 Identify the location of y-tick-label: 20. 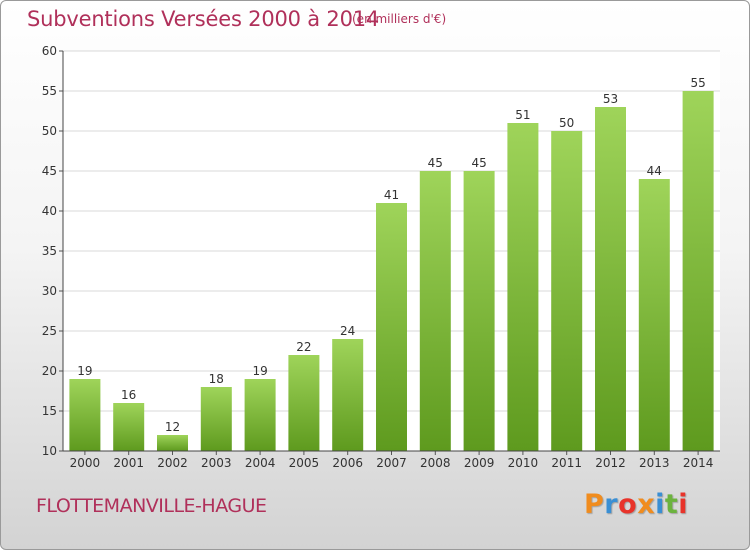
(49, 371).